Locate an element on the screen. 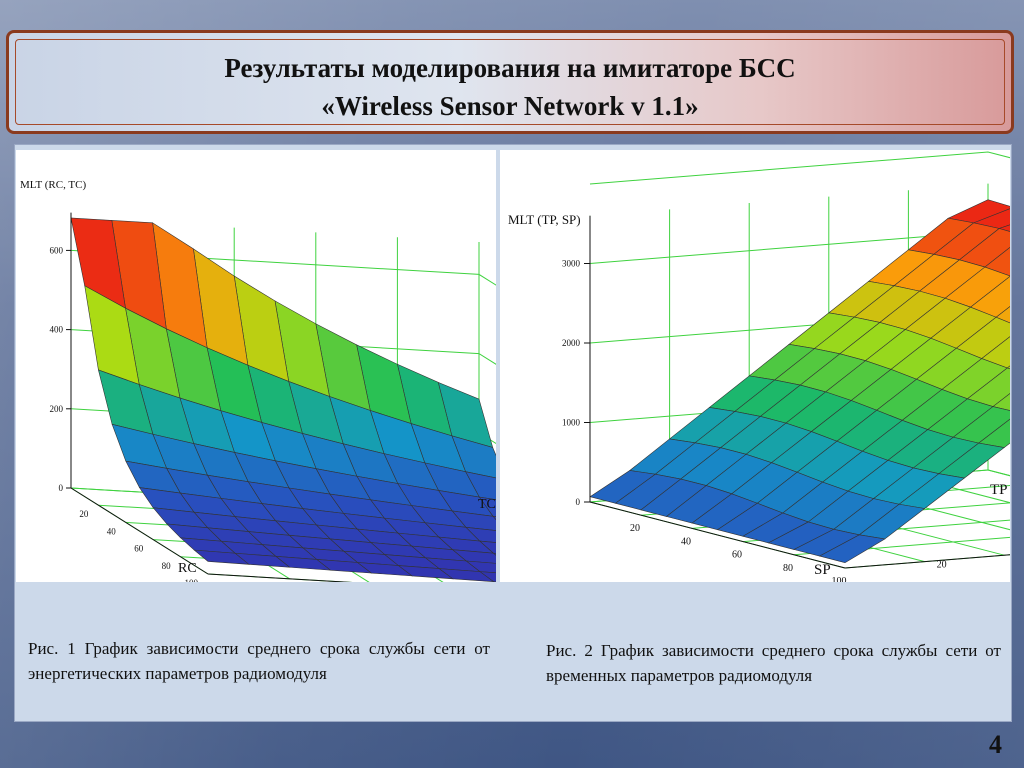 This screenshot has height=768, width=1024. y-axis is located at coordinates (934, 561).